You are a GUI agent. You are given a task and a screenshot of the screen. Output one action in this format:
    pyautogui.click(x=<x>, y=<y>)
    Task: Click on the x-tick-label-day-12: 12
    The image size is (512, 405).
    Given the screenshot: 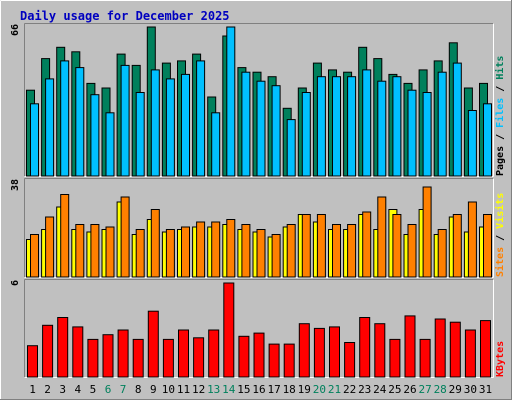 What is the action you would take?
    pyautogui.click(x=198, y=389)
    